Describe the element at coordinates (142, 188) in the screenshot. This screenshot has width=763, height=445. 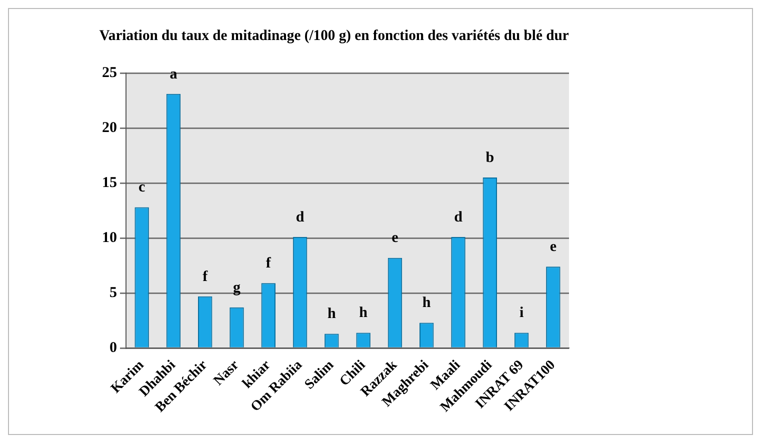
I see `data-label: c` at that location.